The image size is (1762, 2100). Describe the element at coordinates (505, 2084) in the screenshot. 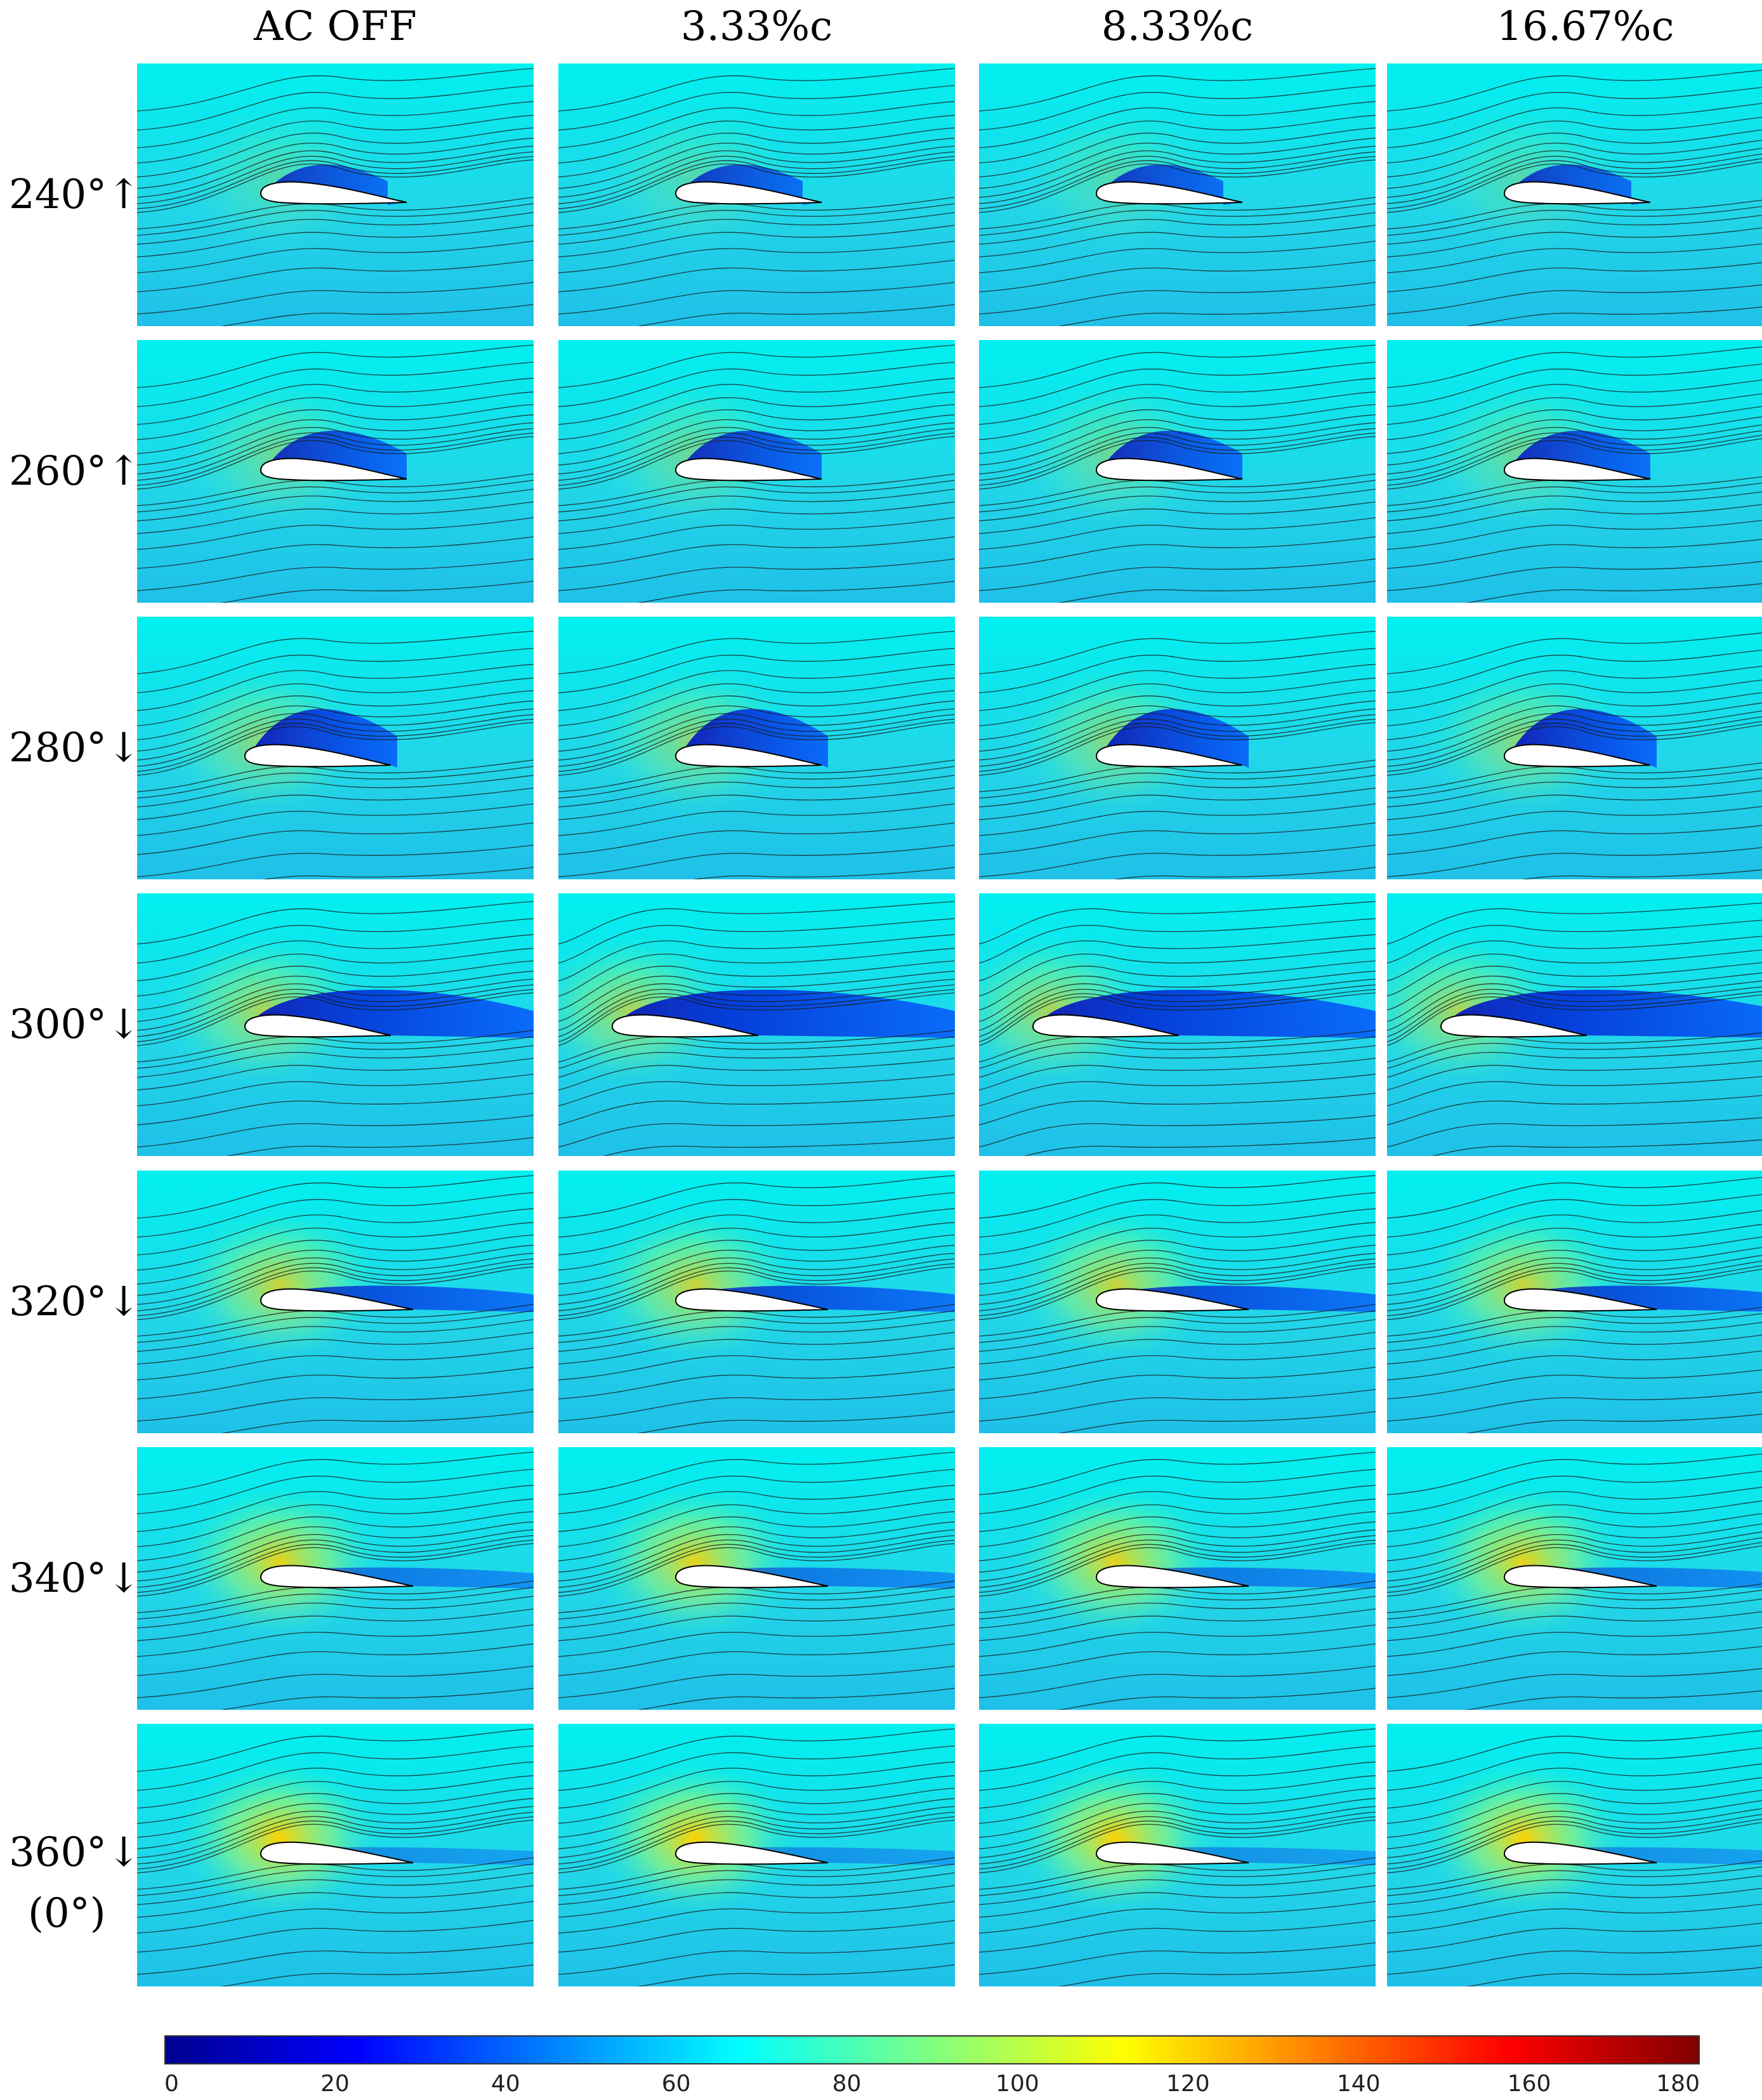

I see `colorbar-tick-label: 40` at that location.